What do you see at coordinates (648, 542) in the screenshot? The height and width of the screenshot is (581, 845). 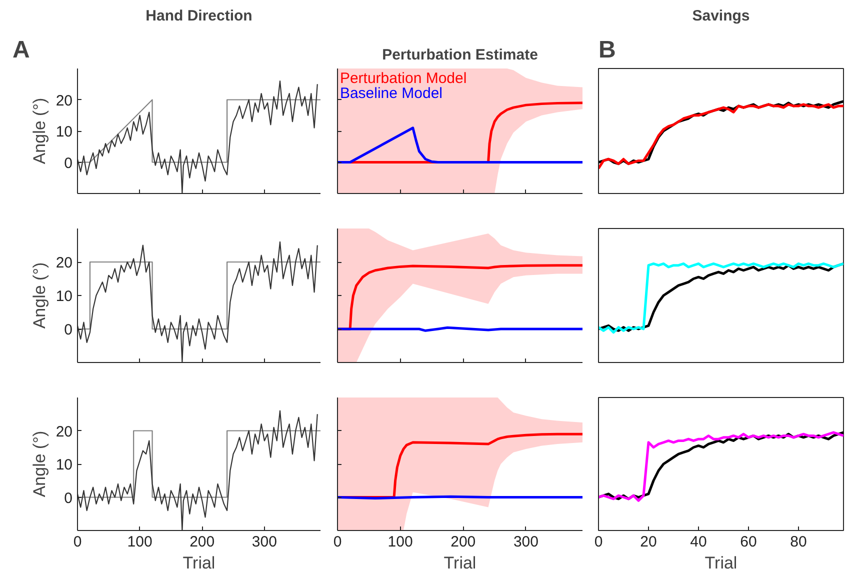 I see `x-tick-label: 20` at bounding box center [648, 542].